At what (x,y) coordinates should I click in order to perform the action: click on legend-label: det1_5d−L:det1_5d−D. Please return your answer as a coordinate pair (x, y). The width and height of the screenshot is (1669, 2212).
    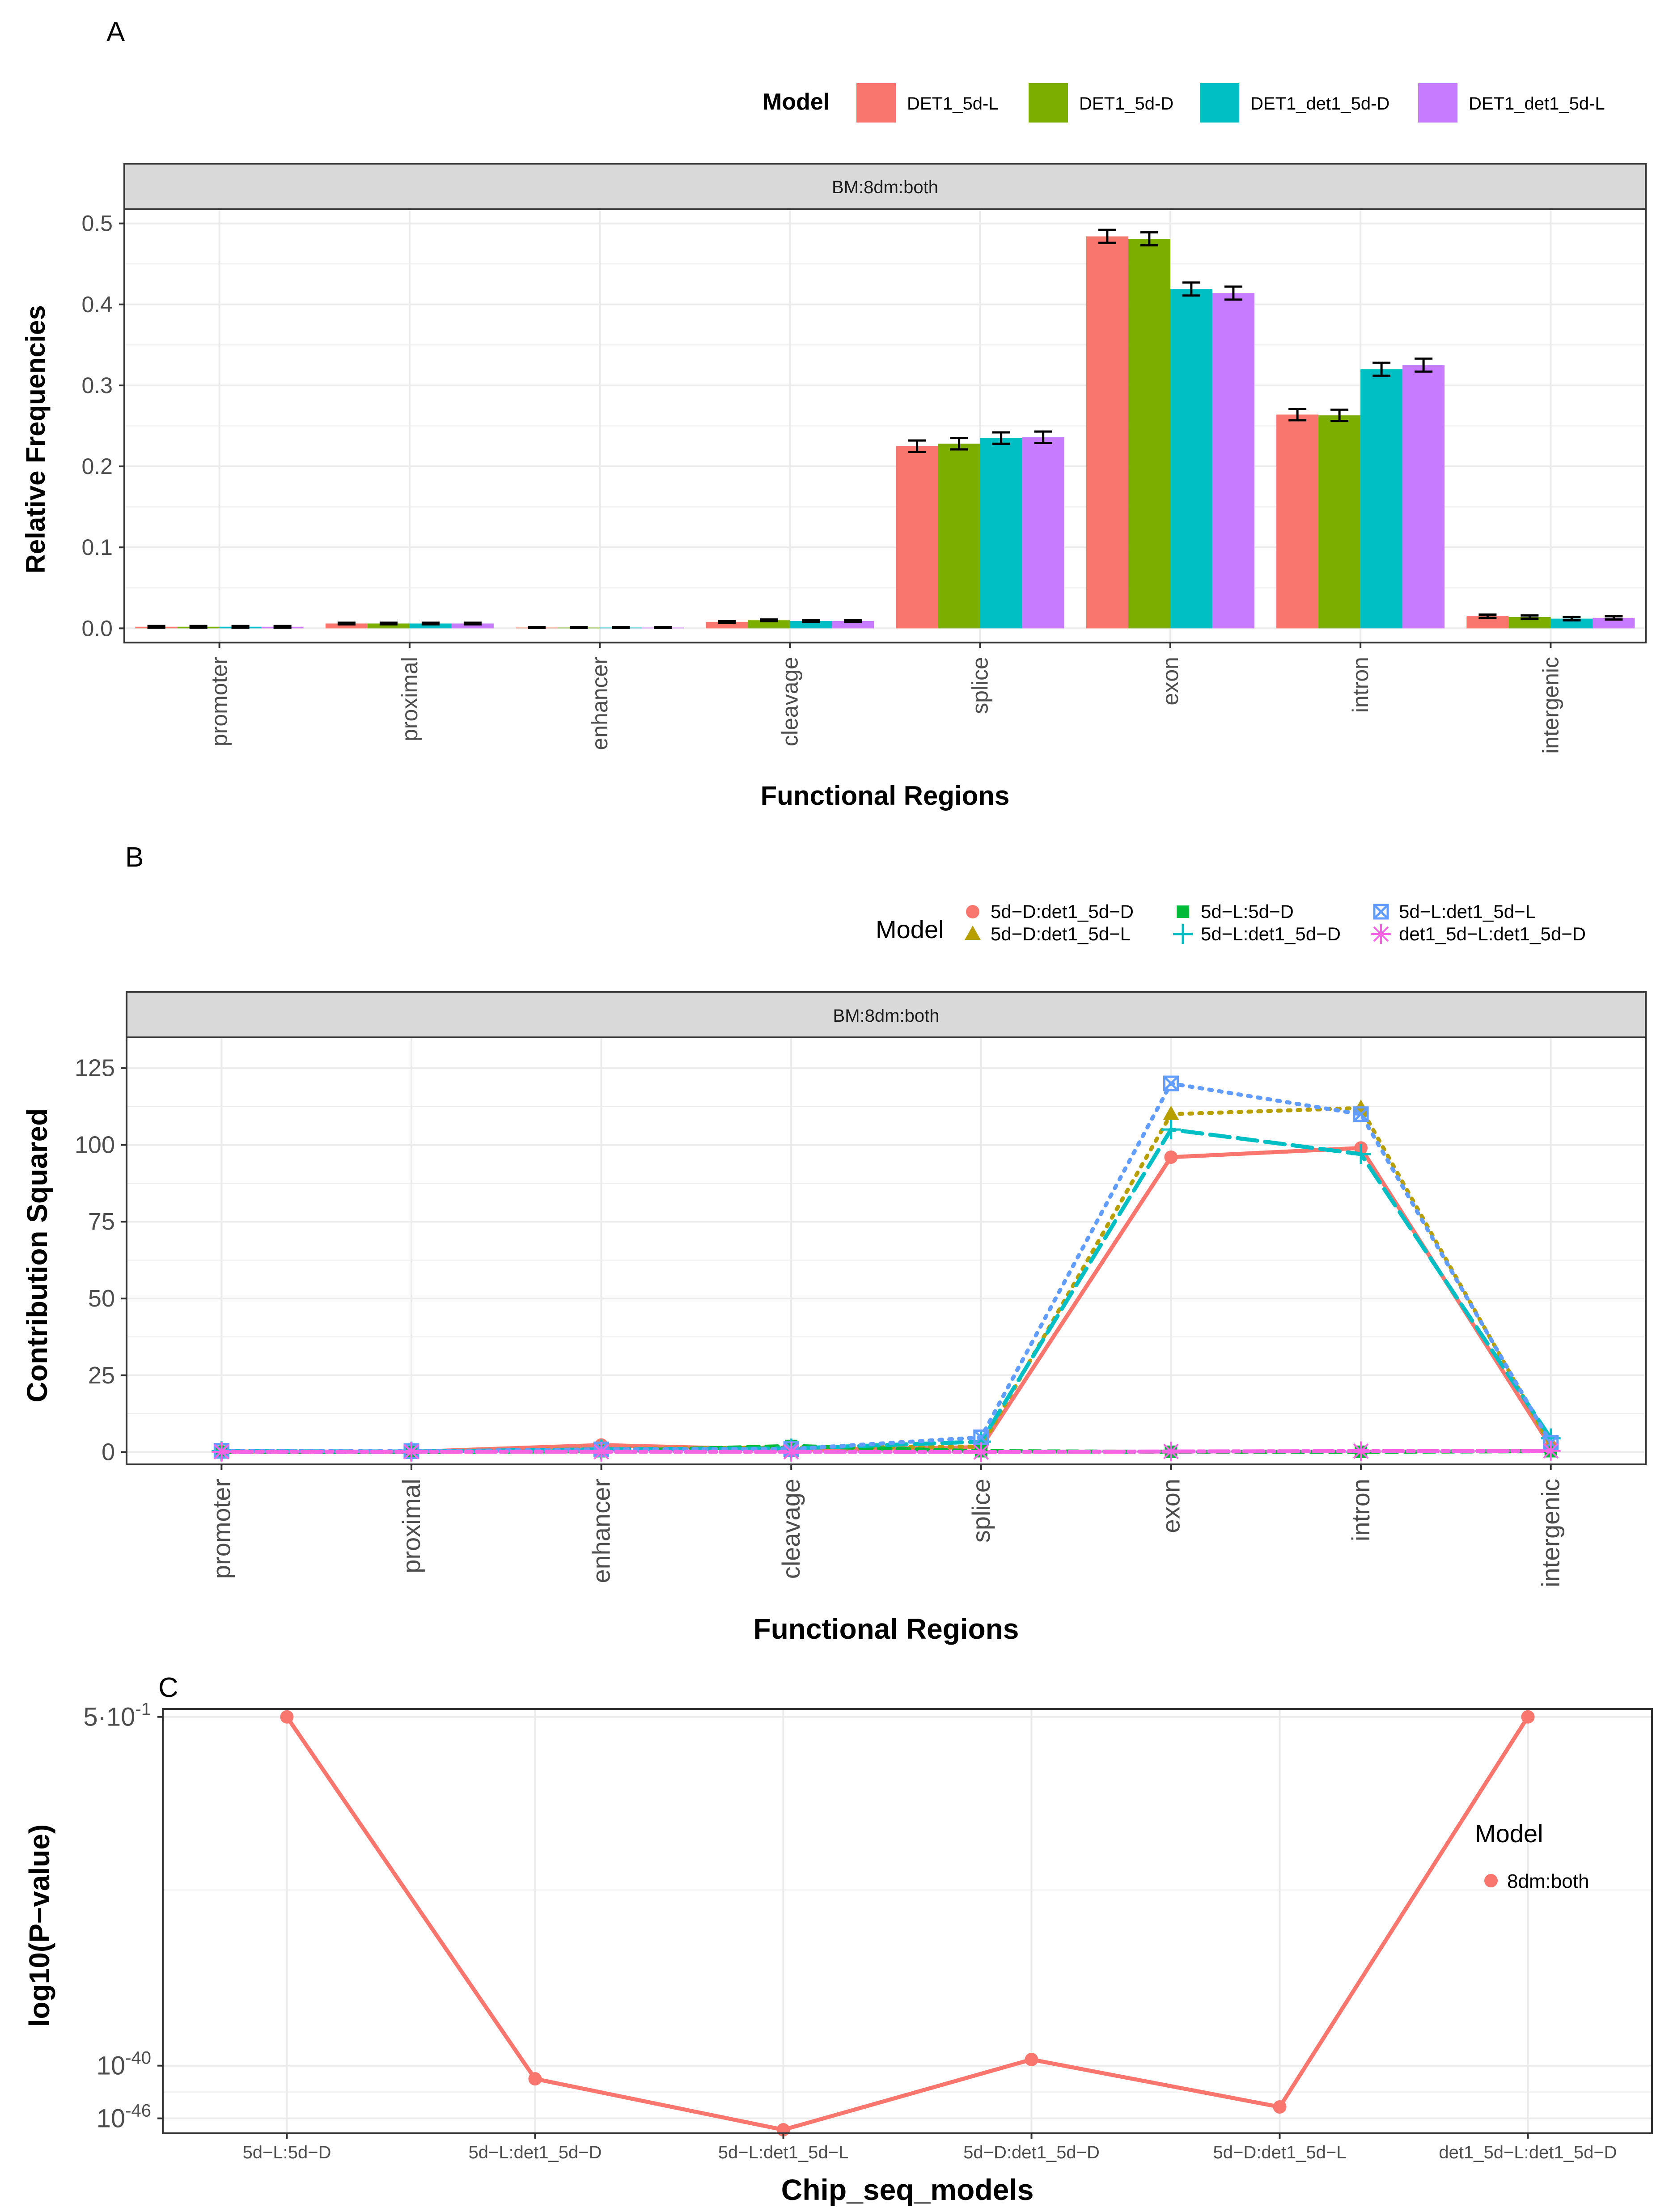
    Looking at the image, I should click on (1492, 933).